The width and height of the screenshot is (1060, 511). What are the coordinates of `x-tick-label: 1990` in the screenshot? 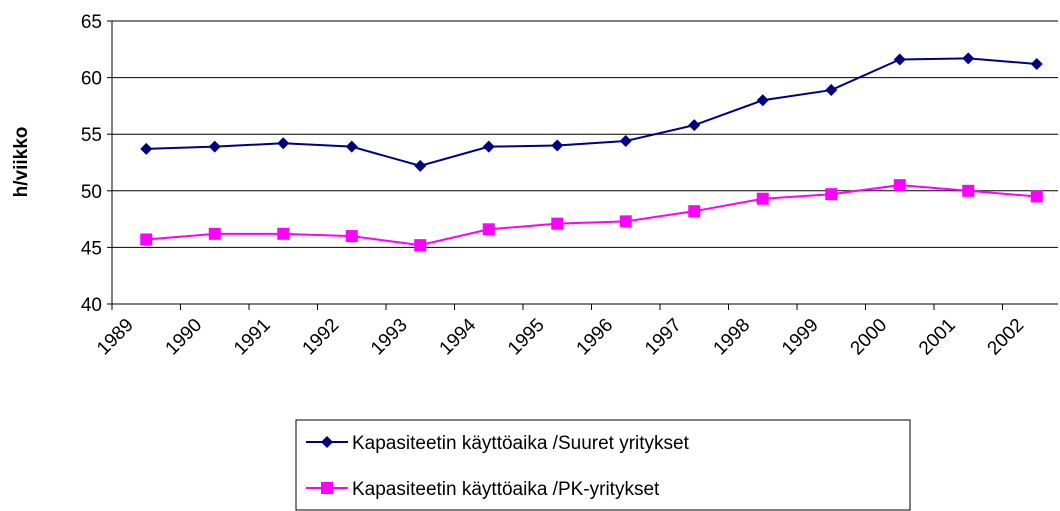 It's located at (184, 337).